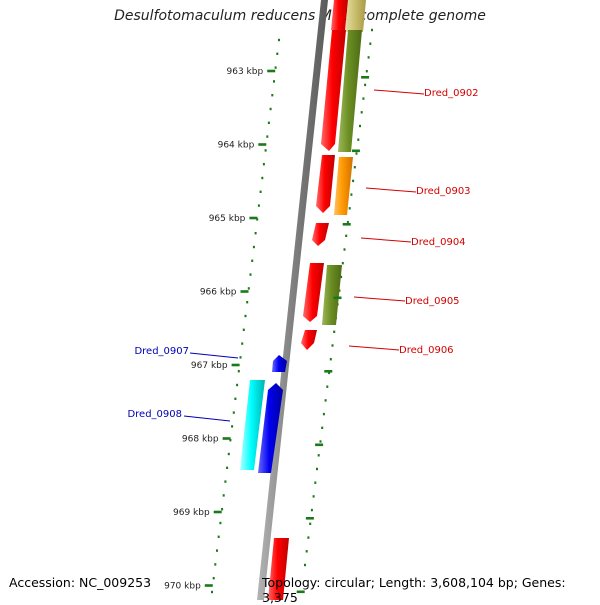 Image resolution: width=600 pixels, height=605 pixels. I want to click on gene-label-dred-0902: Dred_0902, so click(451, 93).